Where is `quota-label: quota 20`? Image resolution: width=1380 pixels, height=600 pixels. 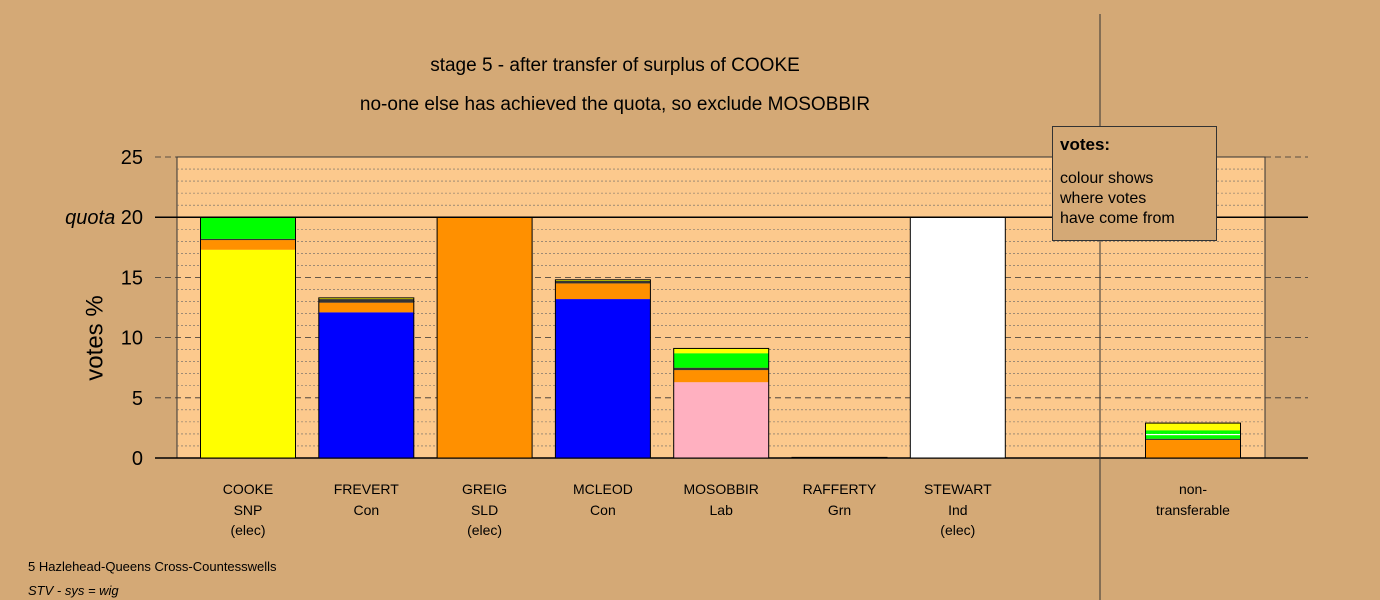
quota-label: quota 20 is located at coordinates (104, 218).